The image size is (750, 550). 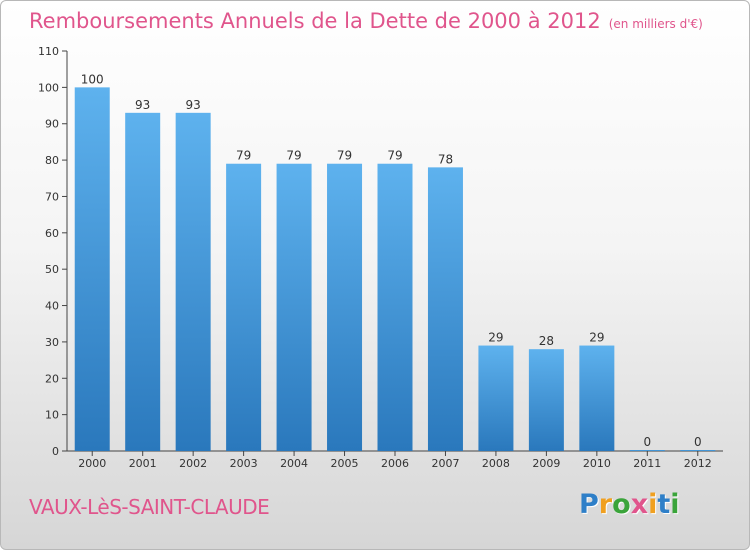 I want to click on bar-2001, so click(x=143, y=282).